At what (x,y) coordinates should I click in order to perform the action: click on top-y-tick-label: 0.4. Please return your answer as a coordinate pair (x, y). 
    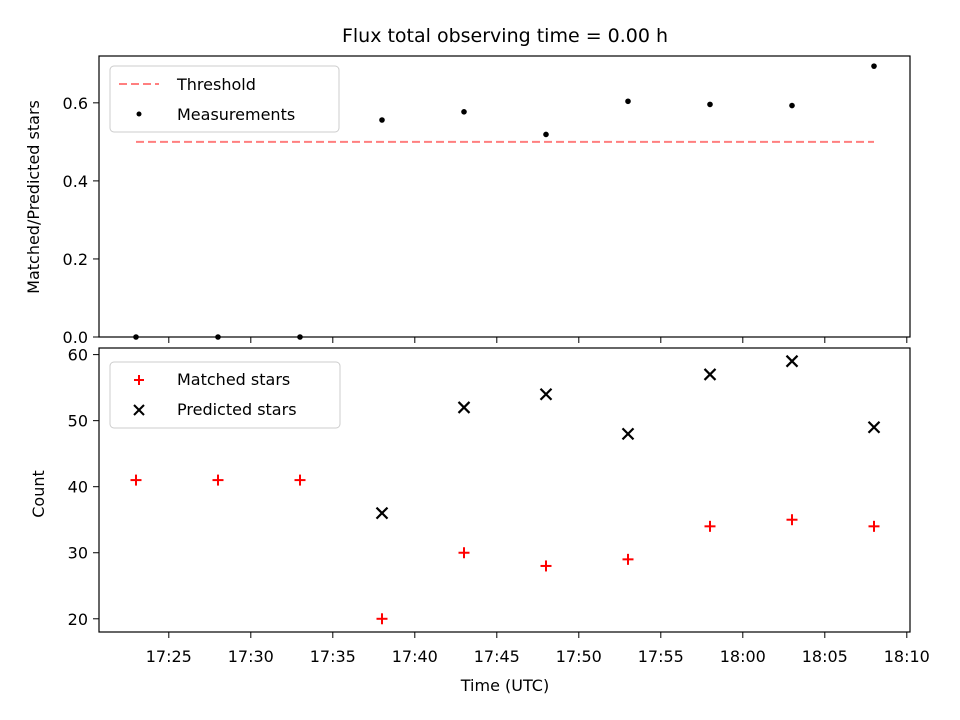
    Looking at the image, I should click on (75, 181).